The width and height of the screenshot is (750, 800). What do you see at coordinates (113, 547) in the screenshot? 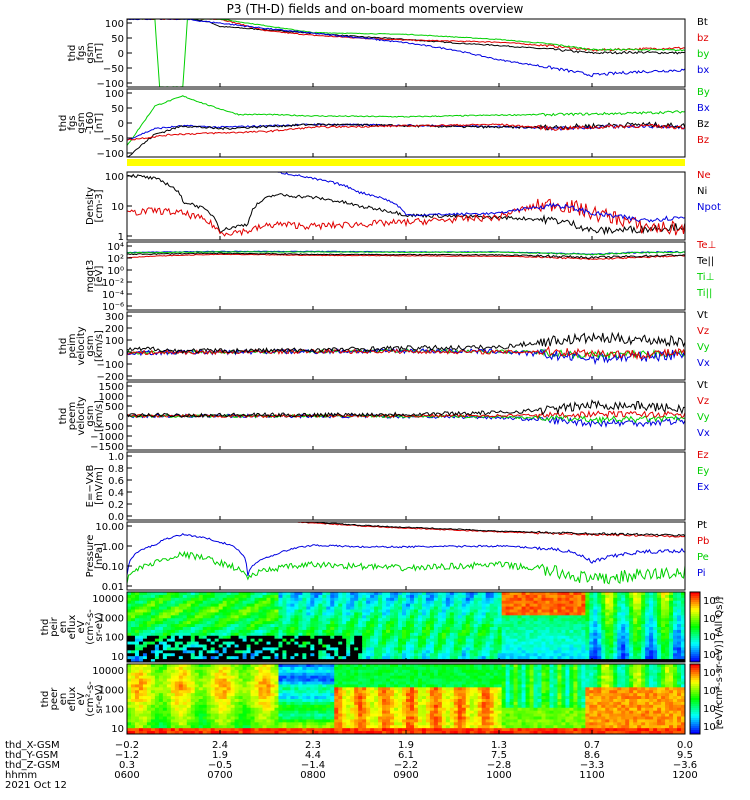
I see `y-tick-label: 1.00` at bounding box center [113, 547].